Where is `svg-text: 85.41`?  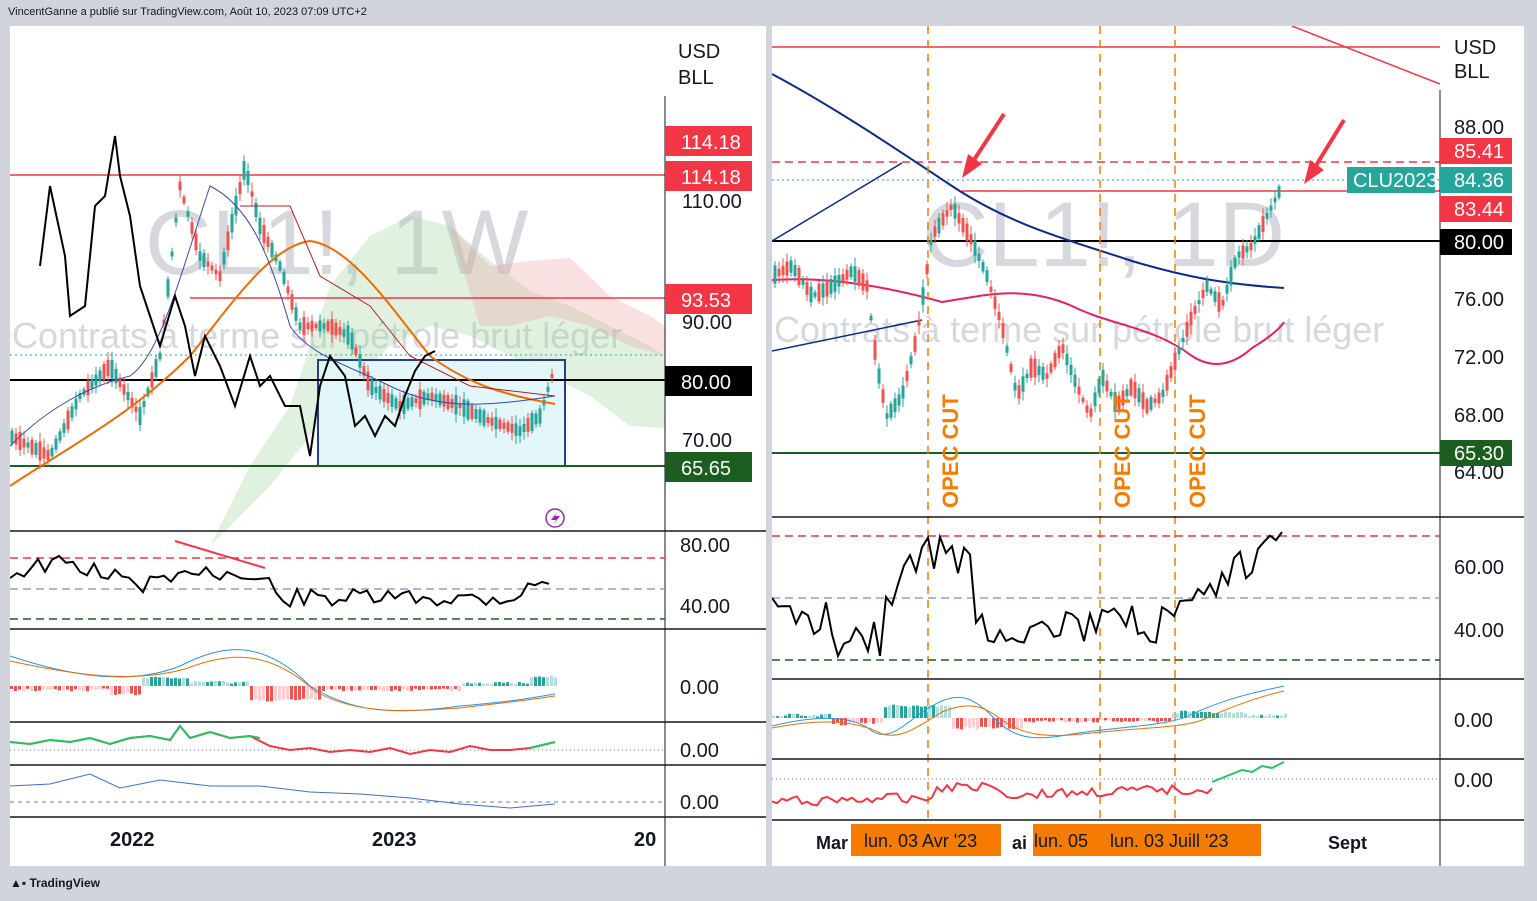
svg-text: 85.41 is located at coordinates (1479, 152).